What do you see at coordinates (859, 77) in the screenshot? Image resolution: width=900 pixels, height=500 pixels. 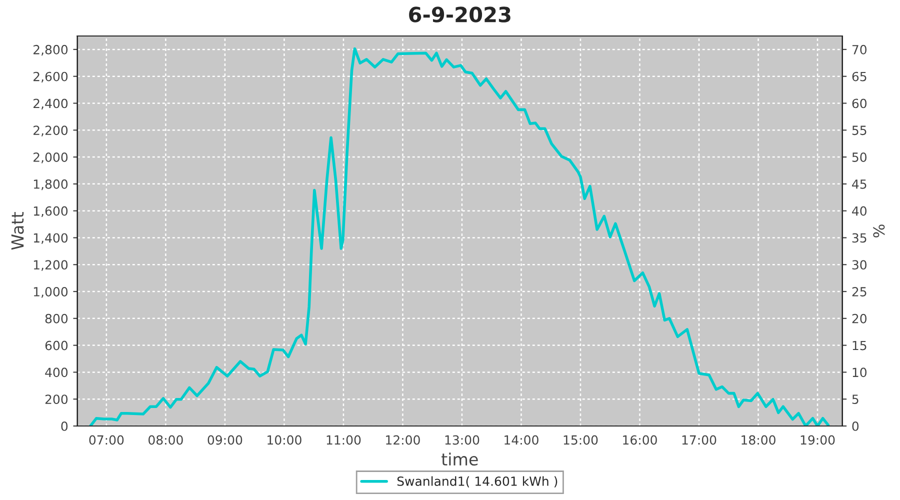 I see `y2-tick-label: 65` at bounding box center [859, 77].